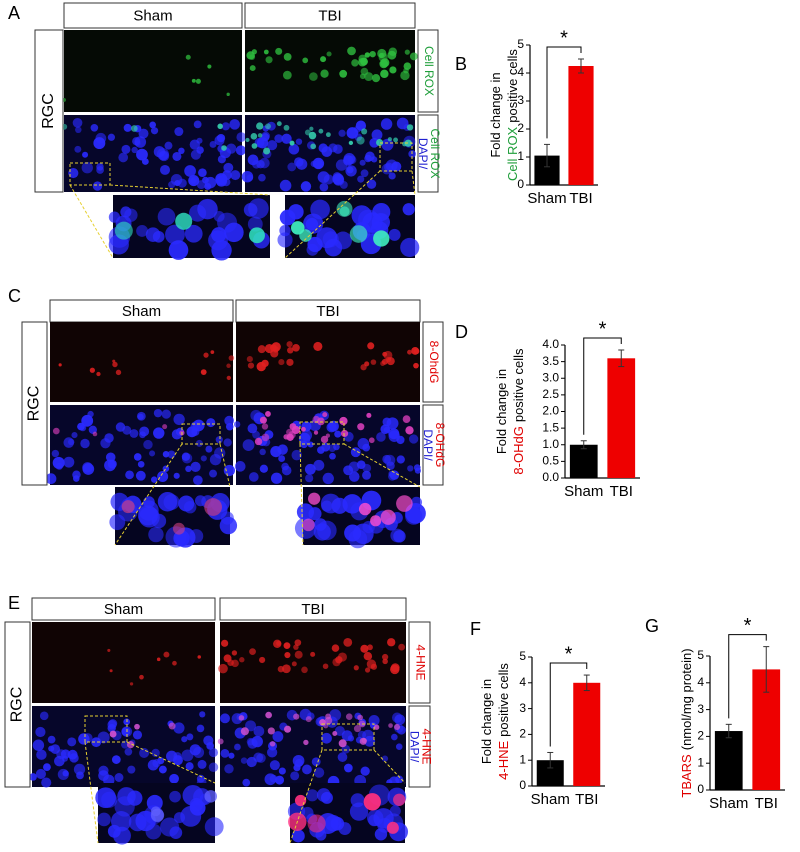 The image size is (800, 852). What do you see at coordinates (423, 154) in the screenshot?
I see `channel-label: DAPI/` at bounding box center [423, 154].